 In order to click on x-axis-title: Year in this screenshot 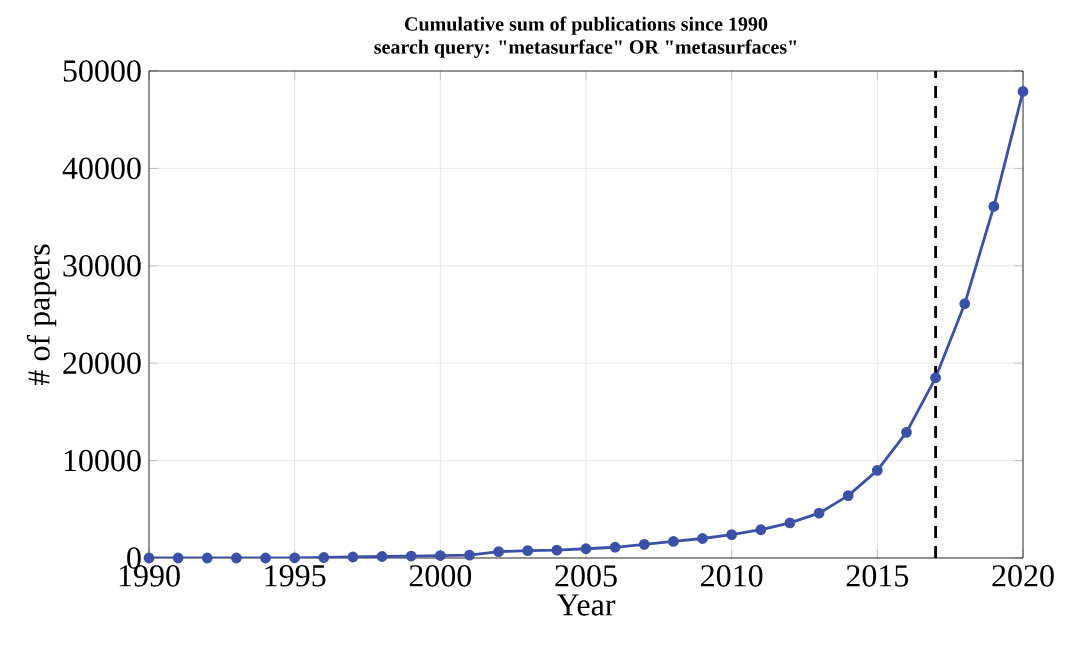, I will do `click(586, 605)`.